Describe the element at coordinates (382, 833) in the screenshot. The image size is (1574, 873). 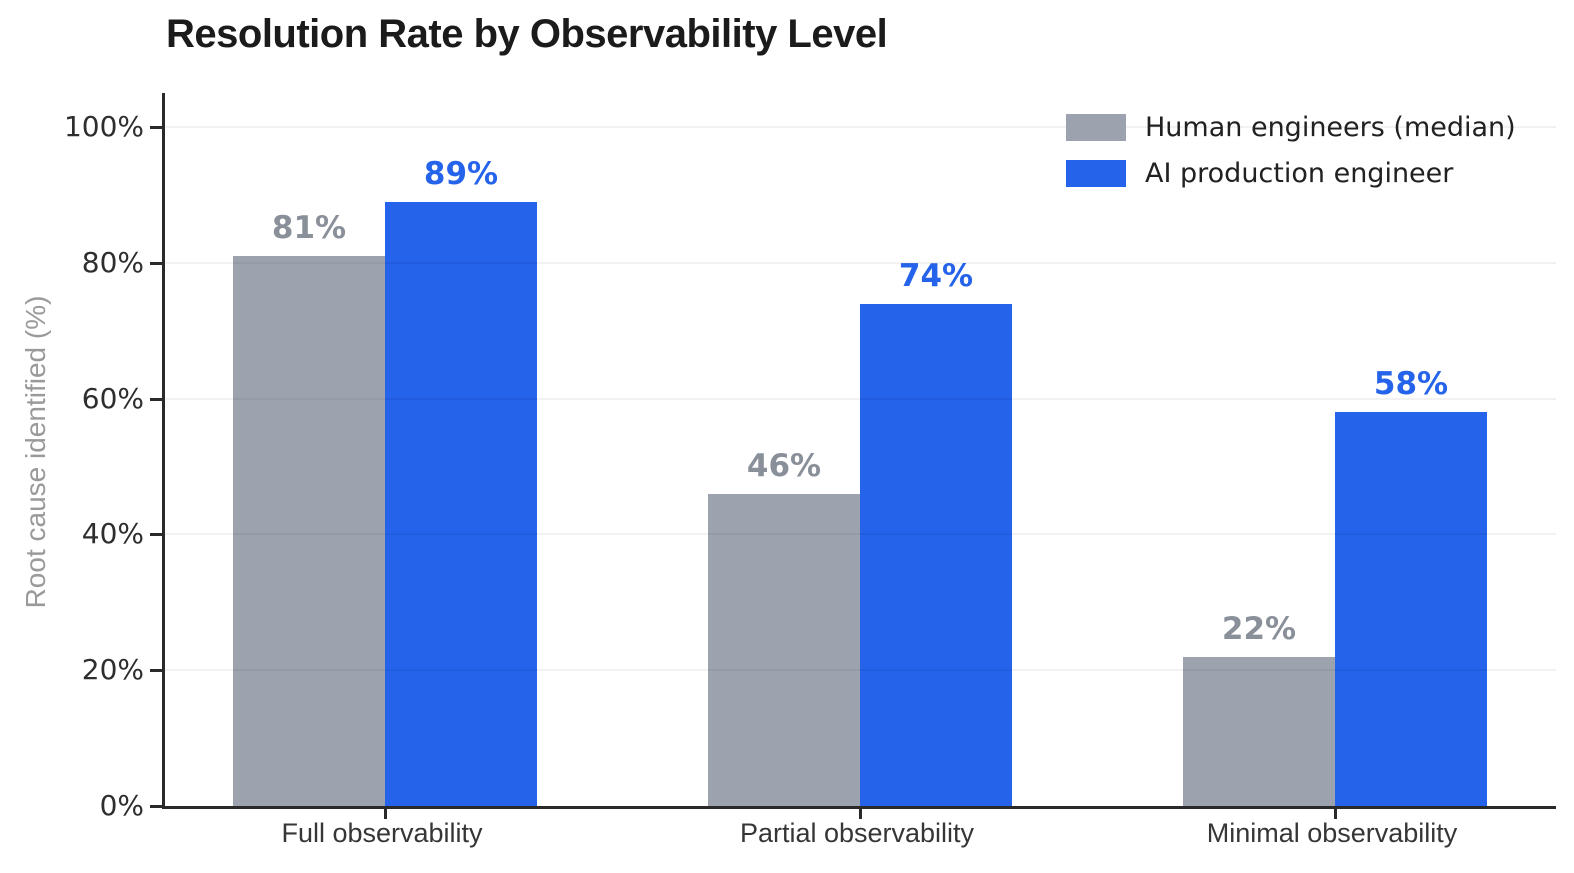
I see `x-category-label-full-observability: Full observability` at that location.